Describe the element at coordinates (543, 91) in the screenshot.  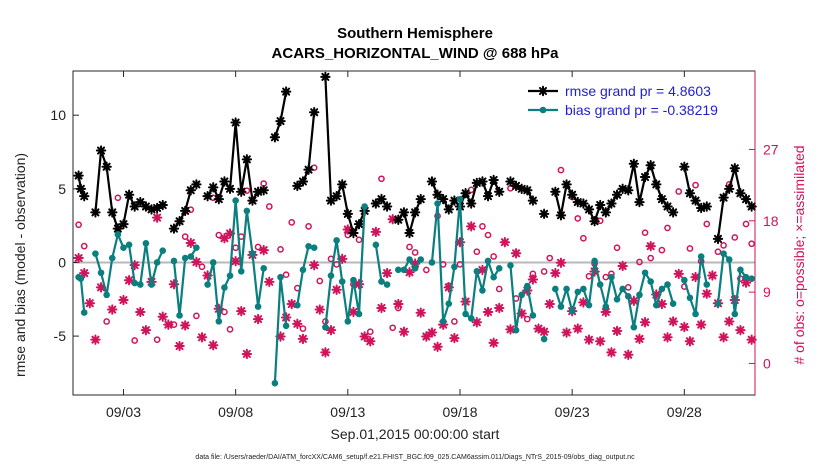
I see `legend-rmse-marker` at that location.